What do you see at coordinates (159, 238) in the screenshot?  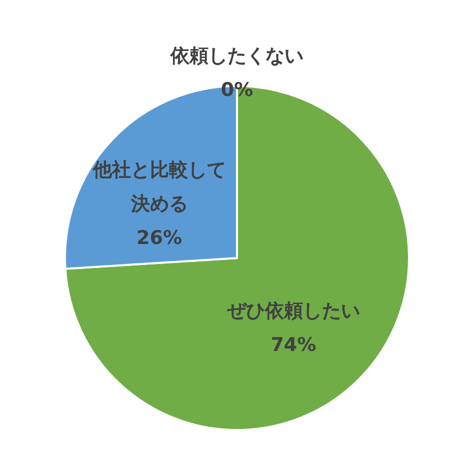 I see `data-label: 26%` at bounding box center [159, 238].